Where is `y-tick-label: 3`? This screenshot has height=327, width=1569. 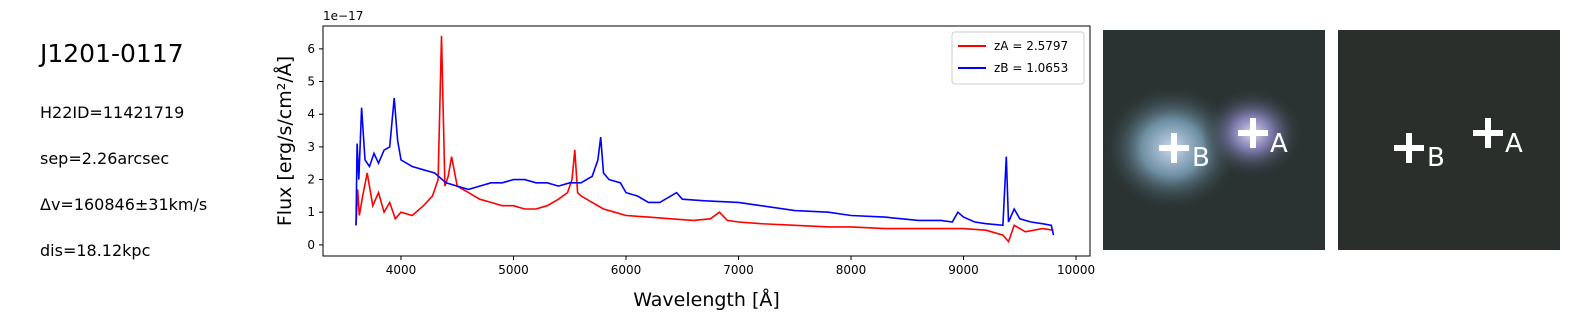
y-tick-label: 3 is located at coordinates (311, 147).